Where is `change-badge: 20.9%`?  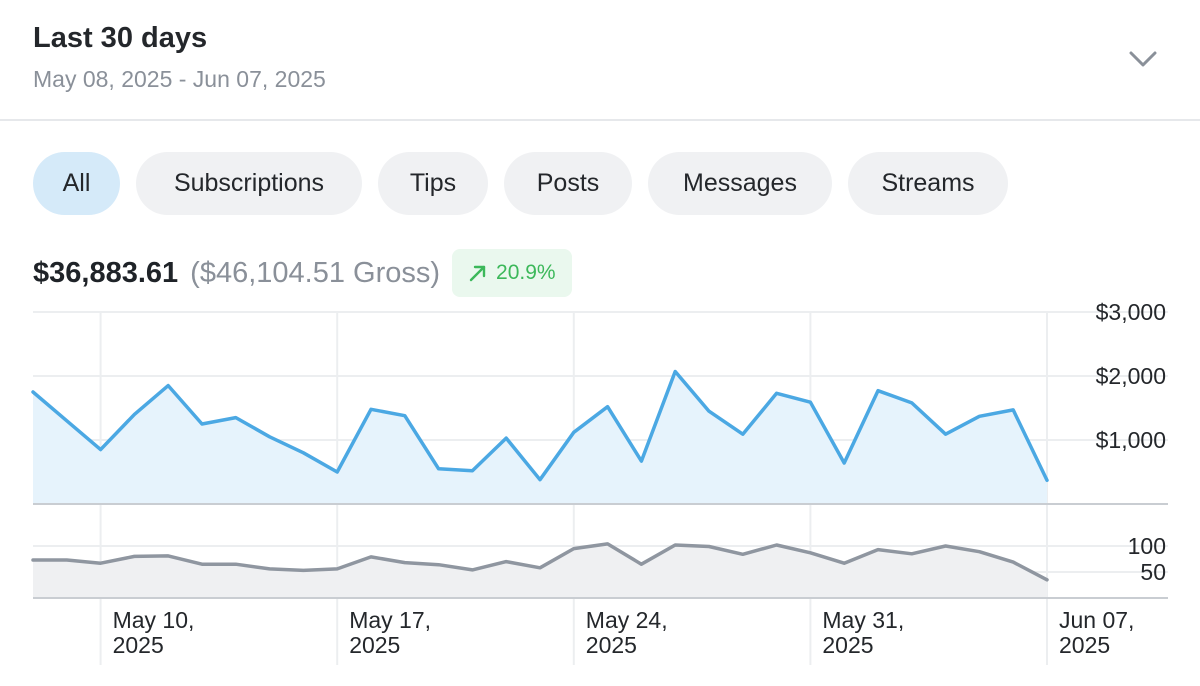 change-badge: 20.9% is located at coordinates (512, 273).